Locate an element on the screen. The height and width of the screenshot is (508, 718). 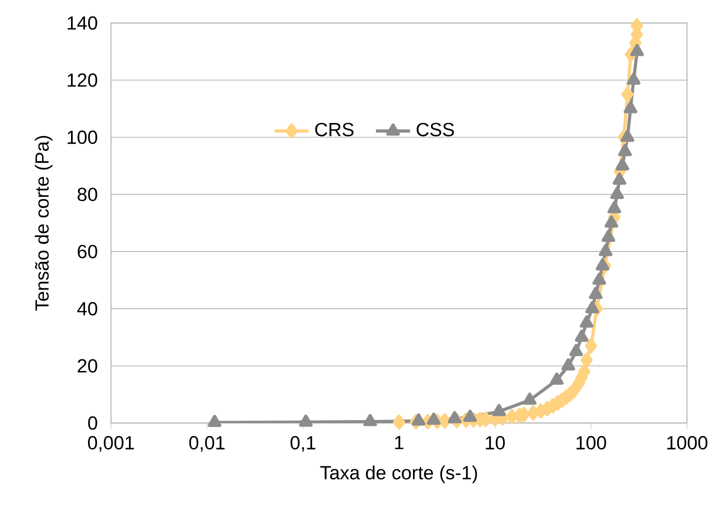
x-tick-label: 100 is located at coordinates (591, 443).